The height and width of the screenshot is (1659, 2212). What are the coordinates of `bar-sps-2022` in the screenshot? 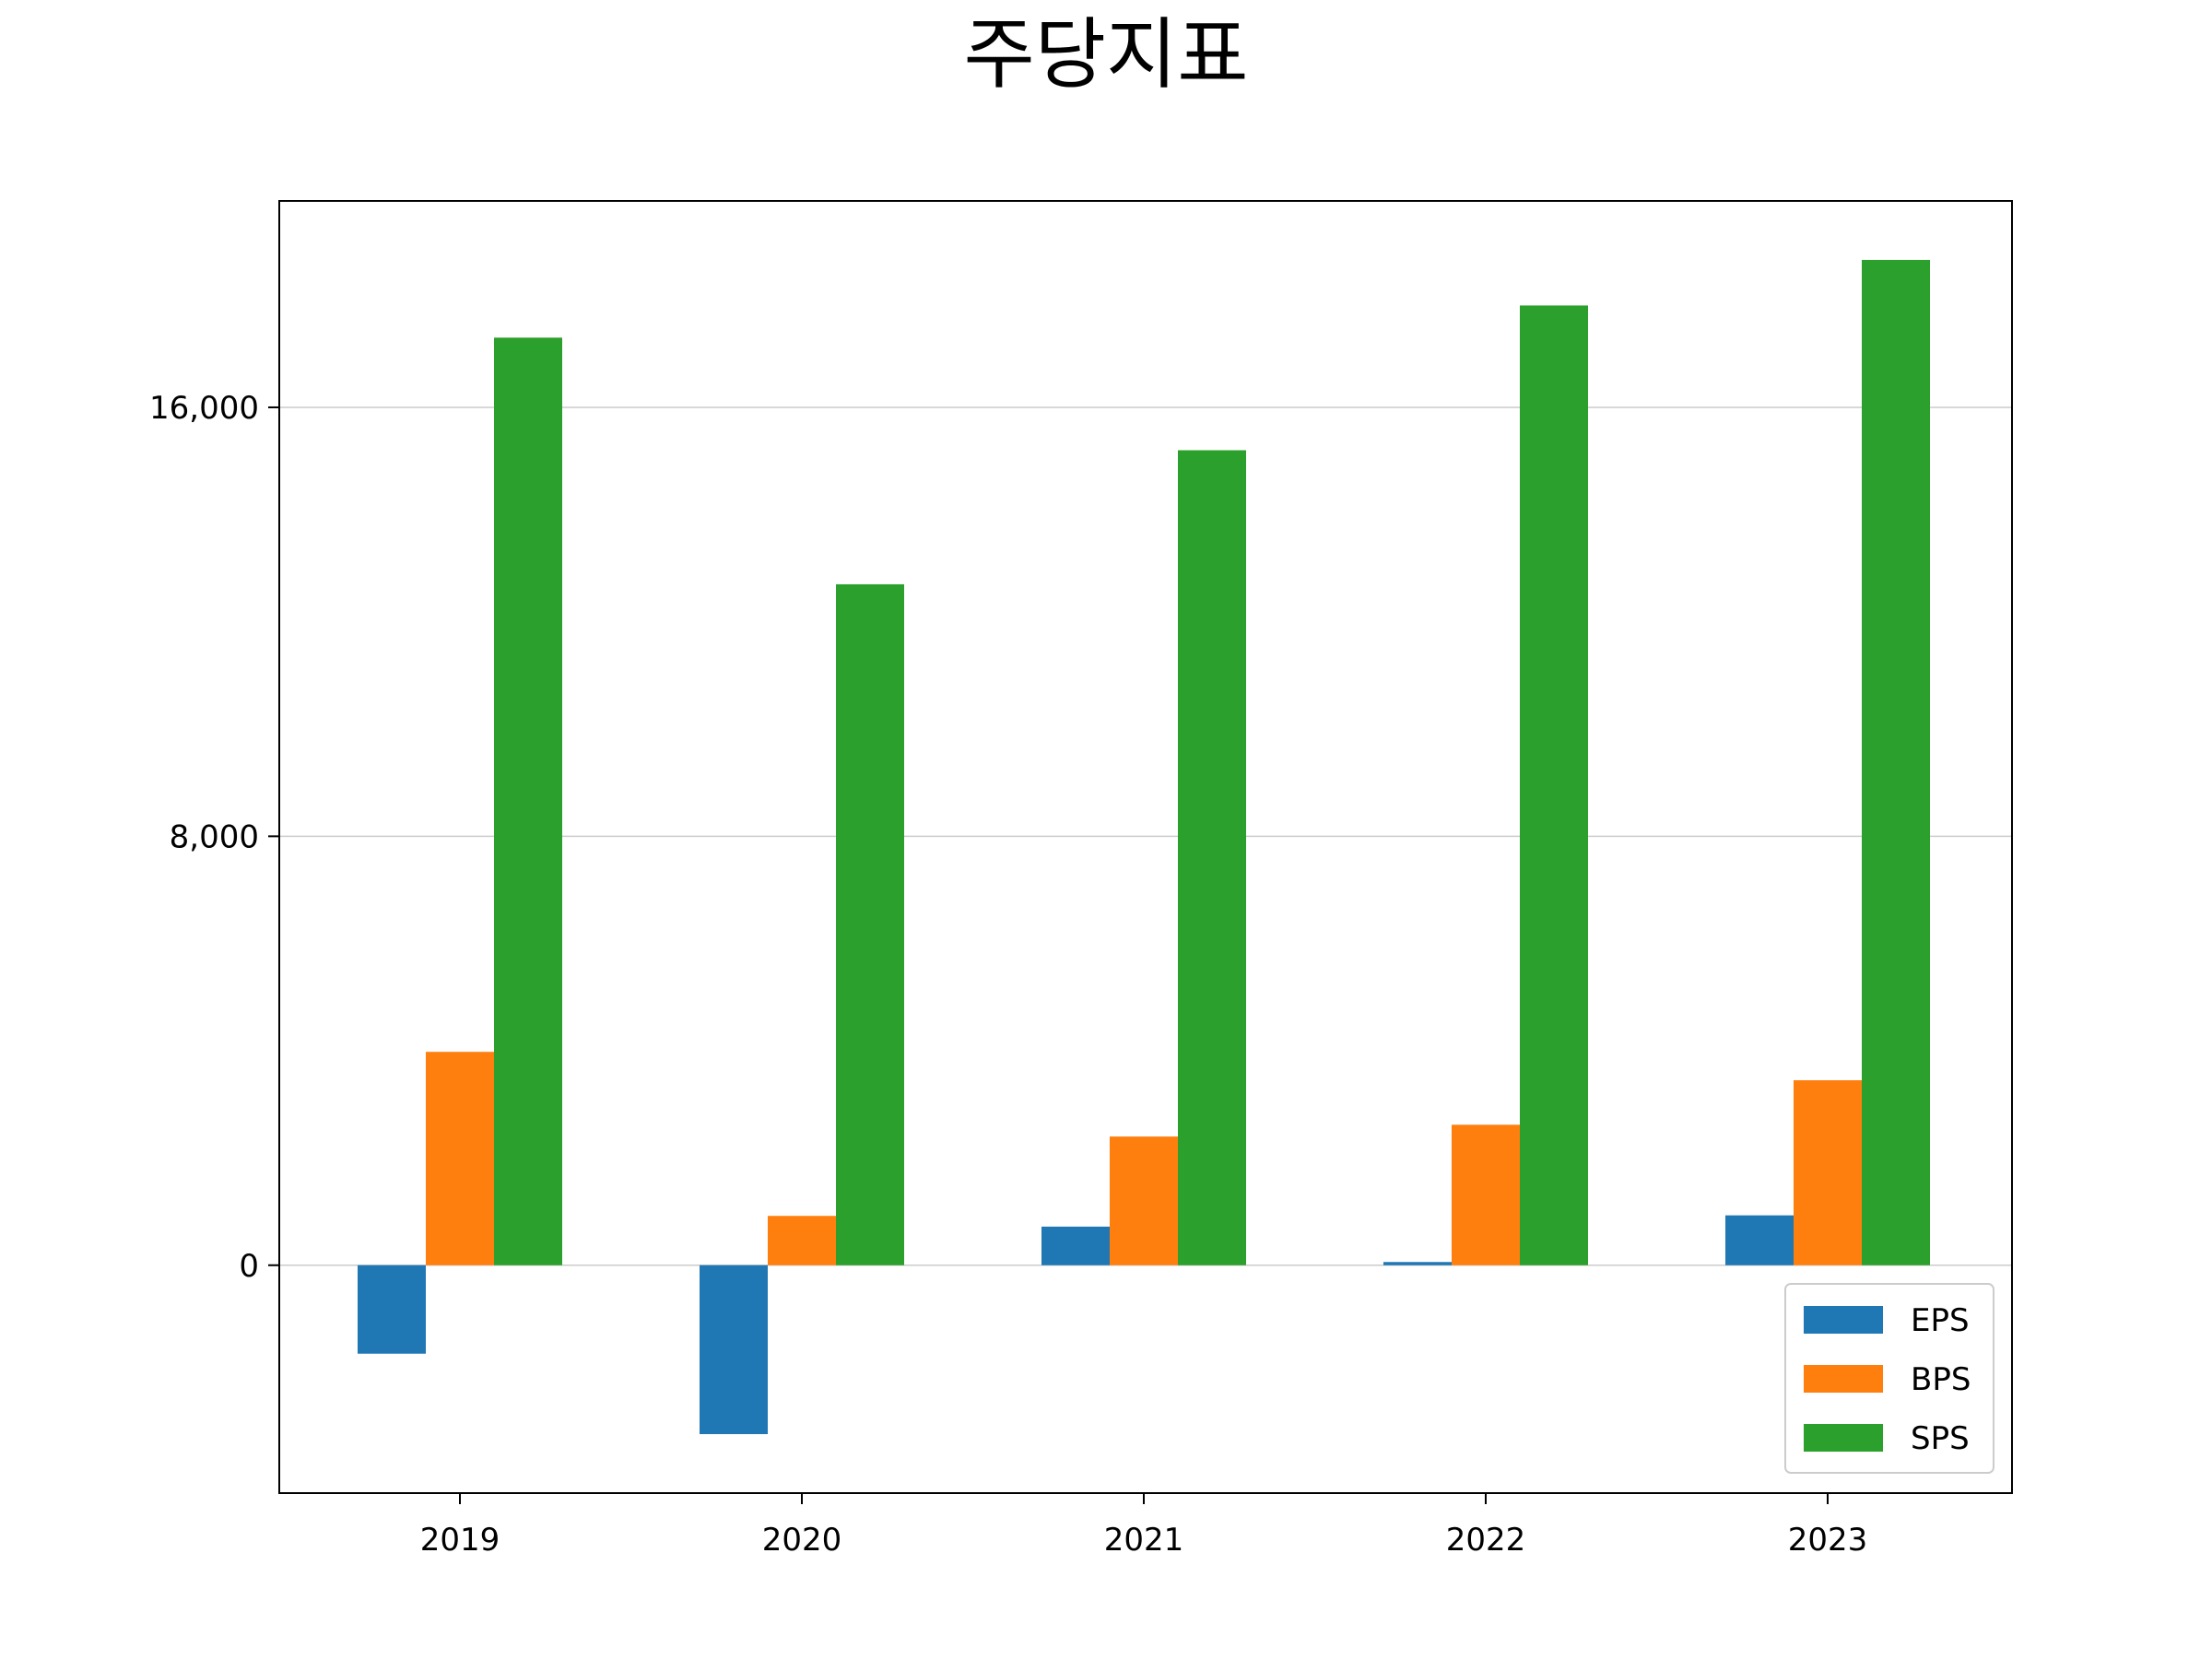 It's located at (1554, 785).